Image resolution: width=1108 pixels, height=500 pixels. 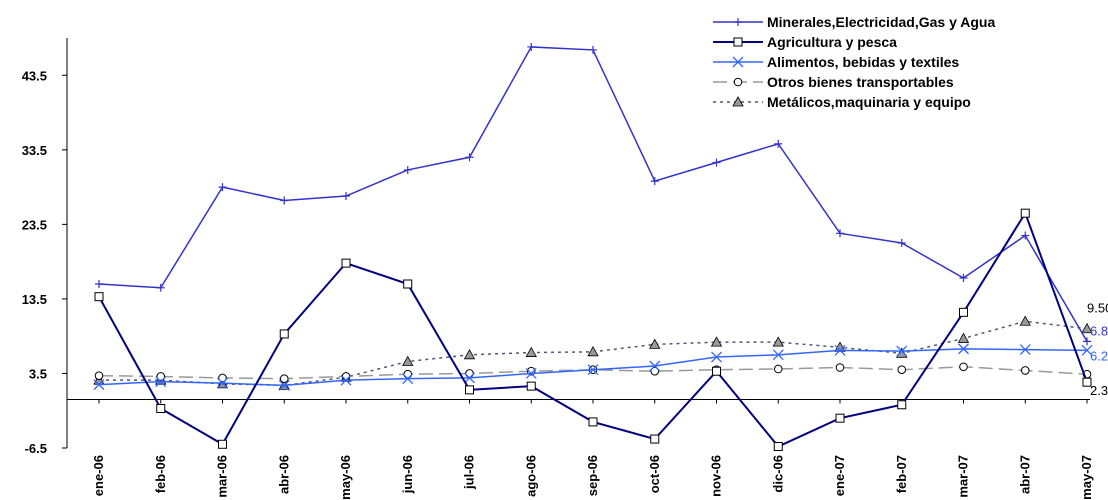 What do you see at coordinates (869, 102) in the screenshot?
I see `legend-label: Metálicos,maquinaria y equipo` at bounding box center [869, 102].